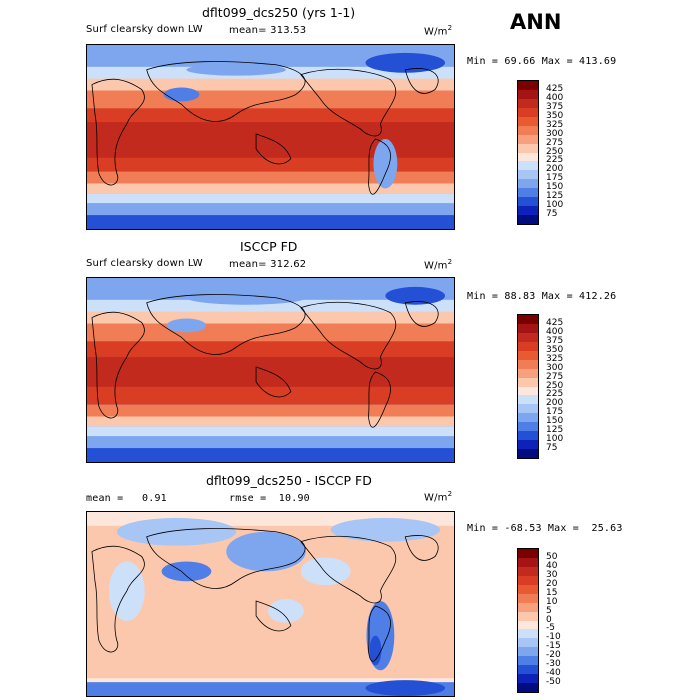 The height and width of the screenshot is (700, 700). What do you see at coordinates (289, 480) in the screenshot?
I see `panel3-title: dflt099_dcs250 - ISCCP FD` at bounding box center [289, 480].